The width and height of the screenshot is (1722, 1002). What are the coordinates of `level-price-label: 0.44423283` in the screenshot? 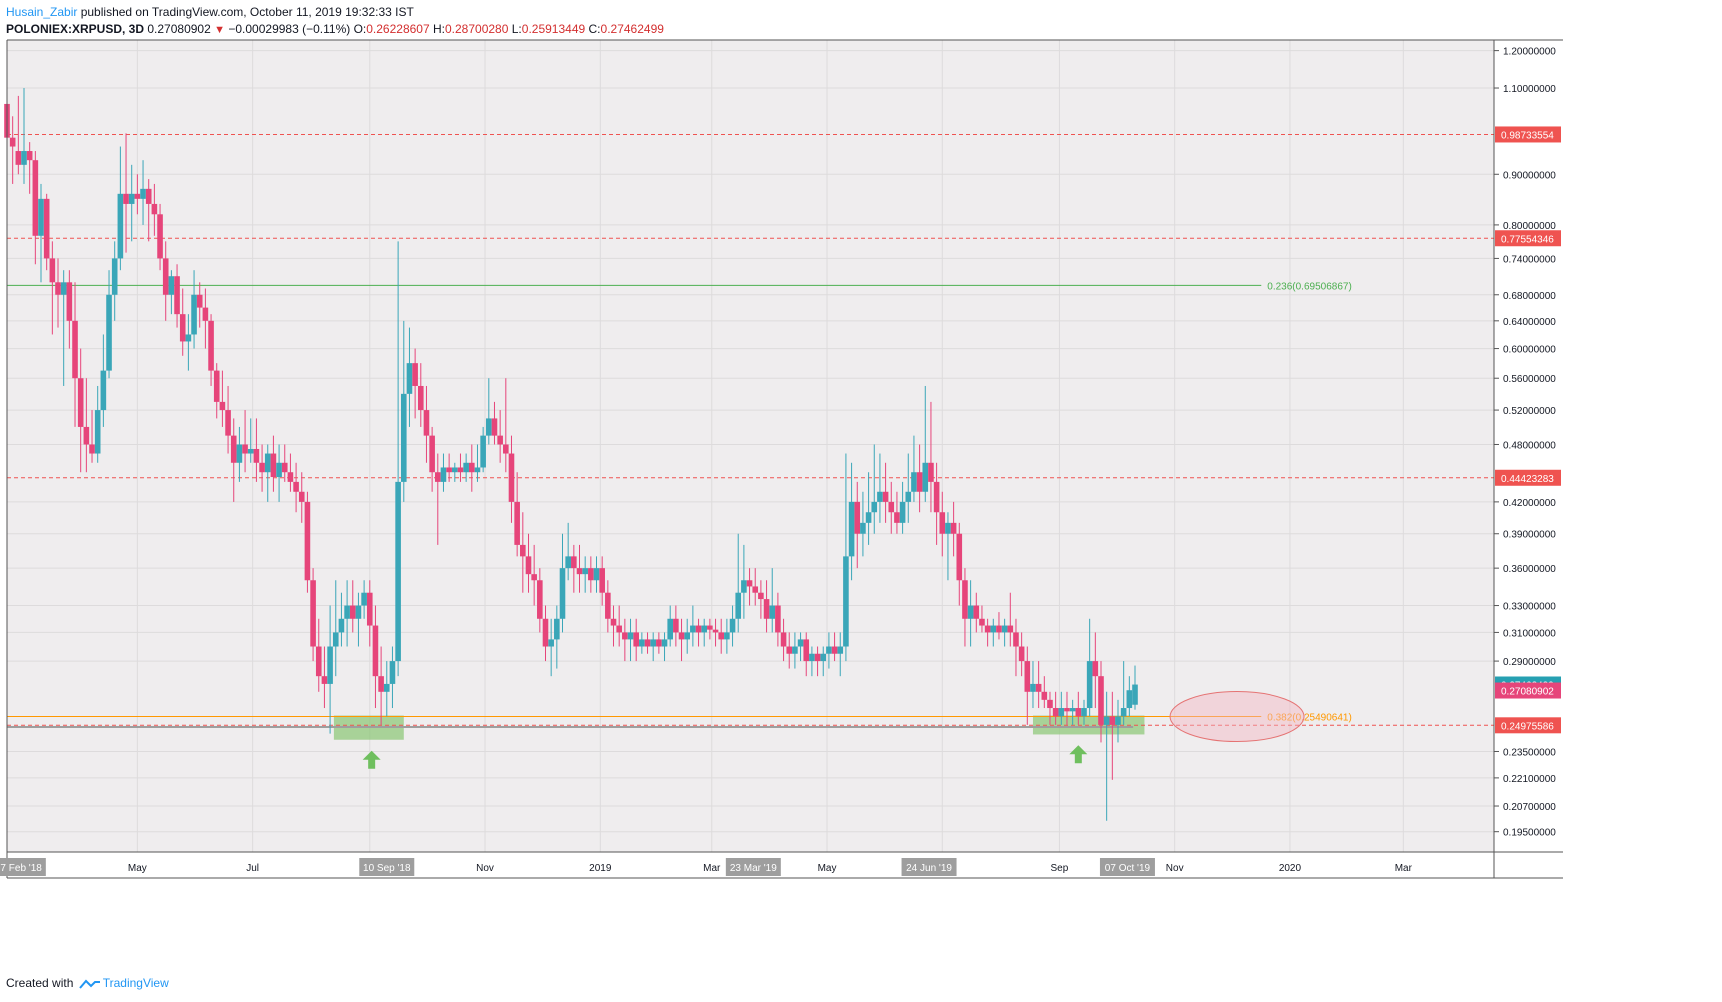 It's located at (1527, 479).